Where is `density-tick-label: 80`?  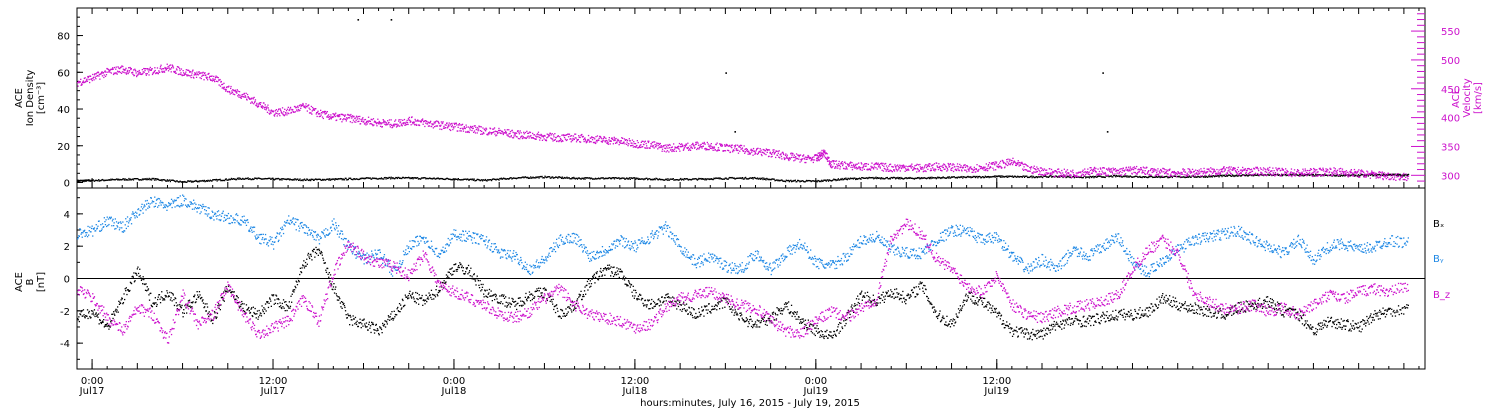
density-tick-label: 80 is located at coordinates (63, 37).